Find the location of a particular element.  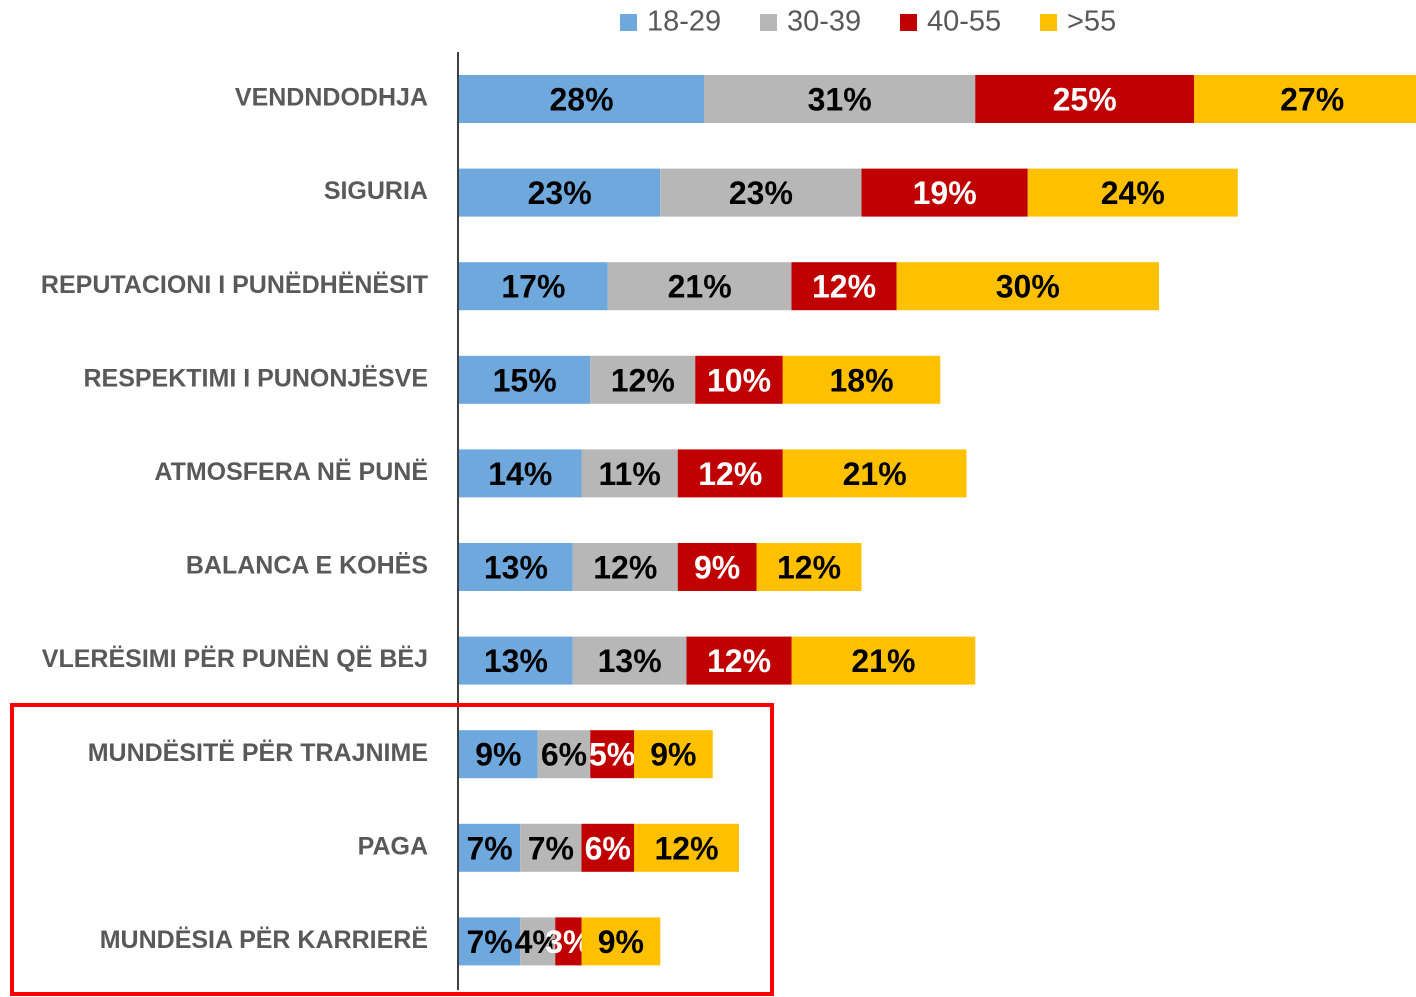

value-label: 5% is located at coordinates (612, 755).